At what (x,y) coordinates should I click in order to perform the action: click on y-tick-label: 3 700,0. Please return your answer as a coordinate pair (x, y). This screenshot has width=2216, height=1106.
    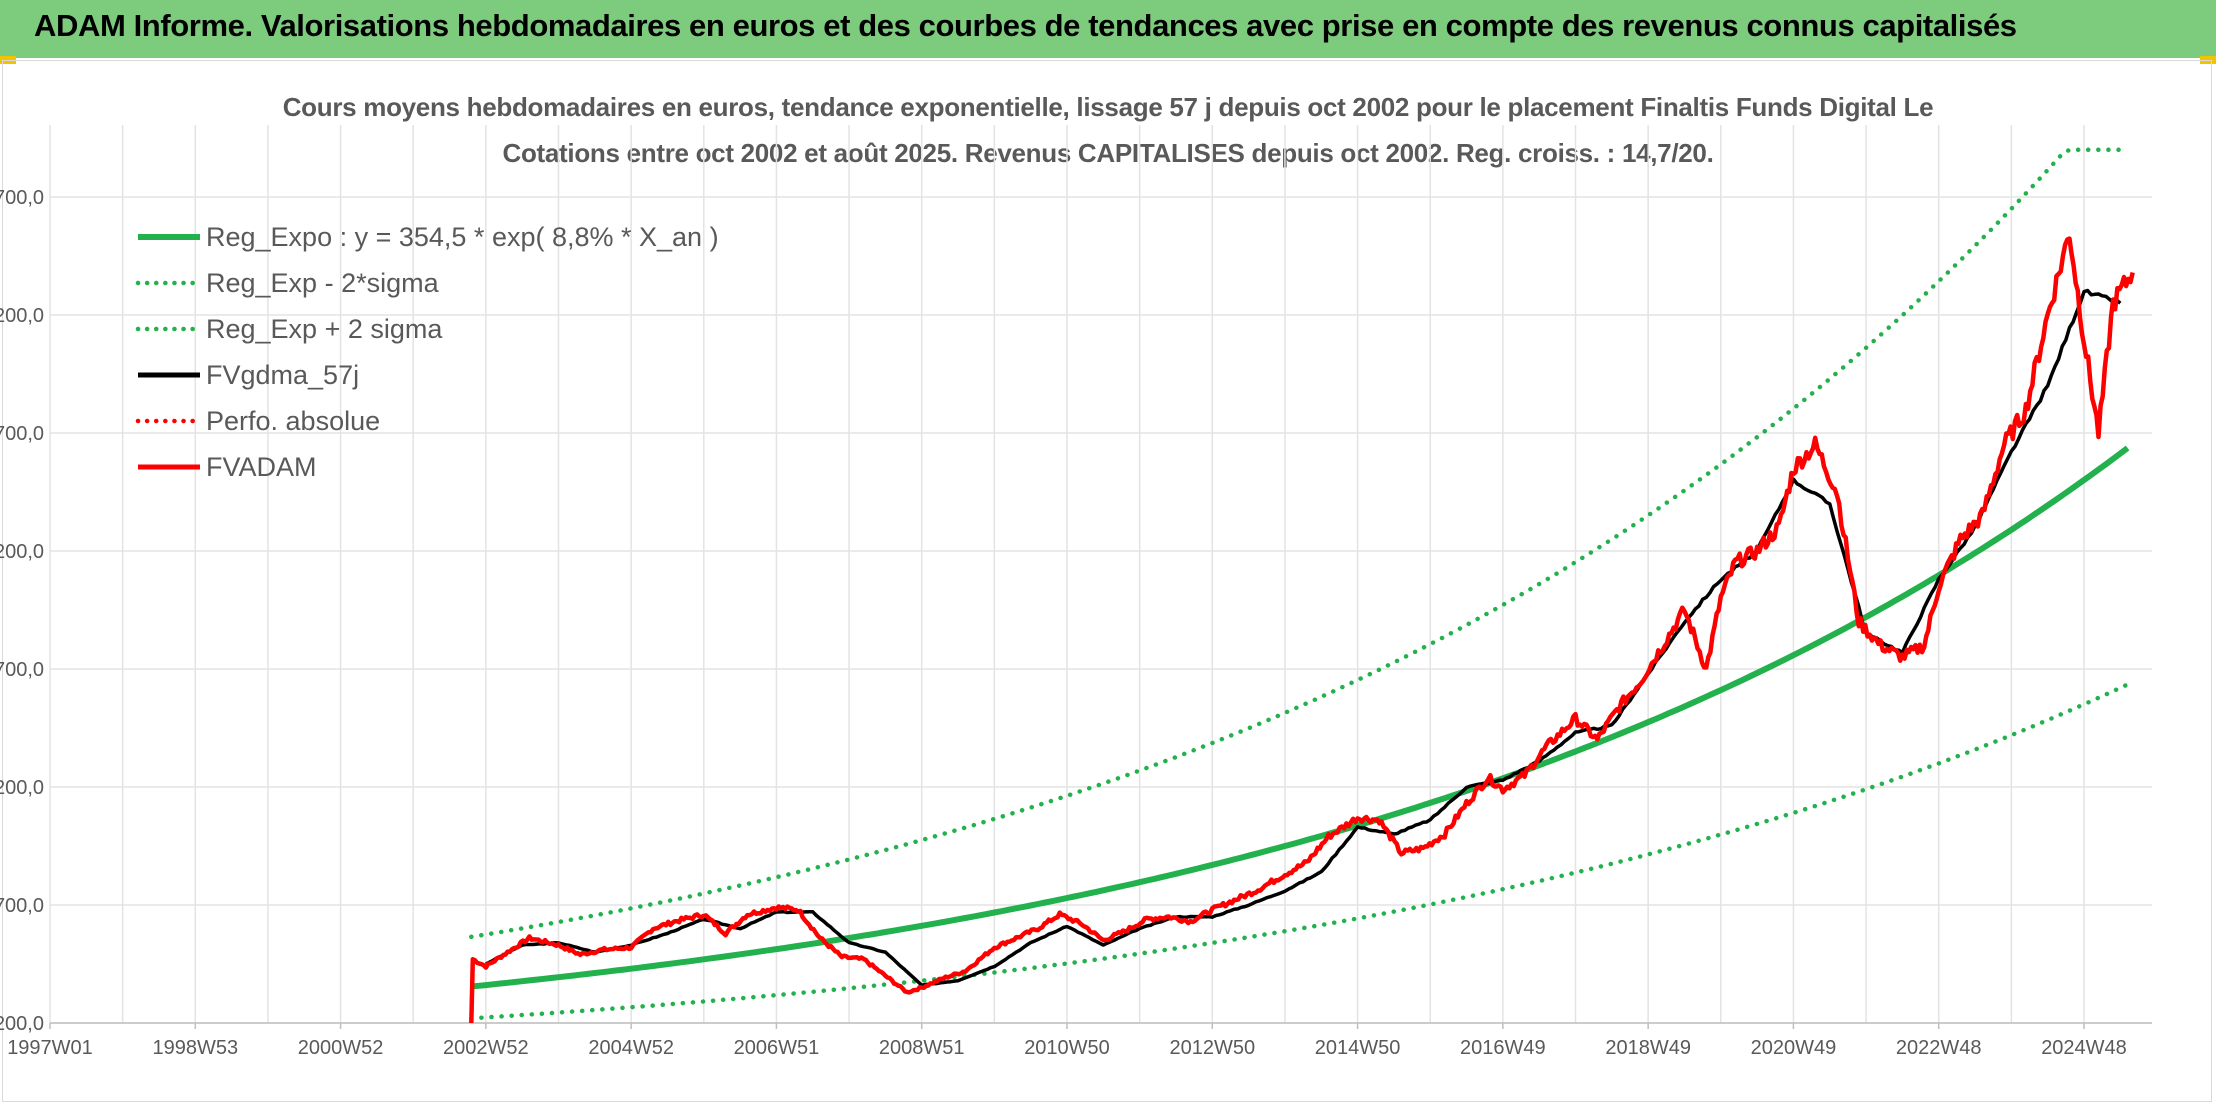
    Looking at the image, I should click on (22, 198).